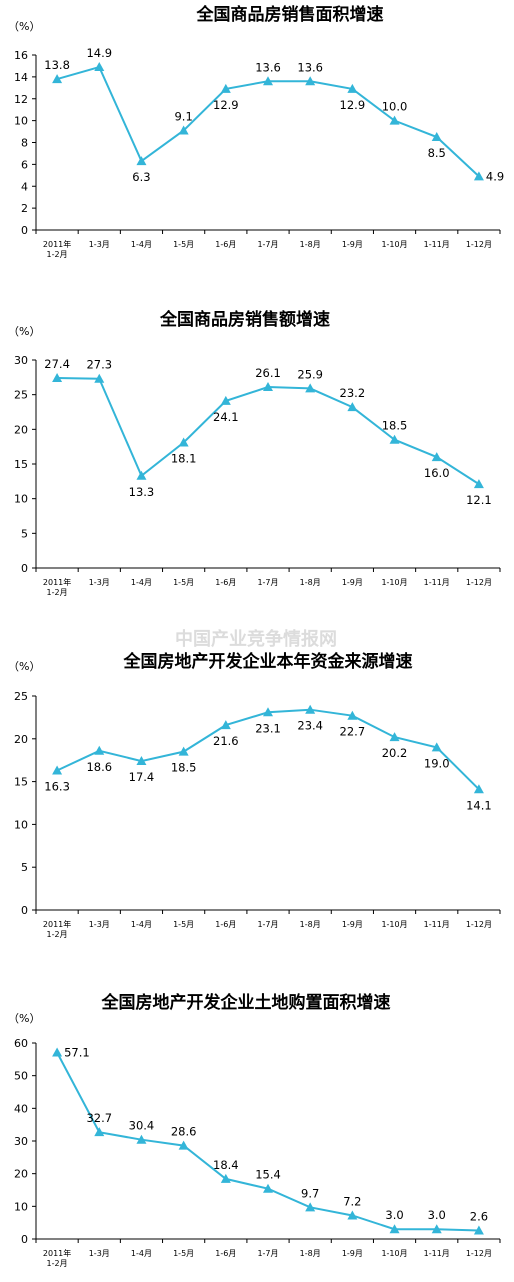 This screenshot has width=514, height=1282. Describe the element at coordinates (226, 741) in the screenshot. I see `data-label: 21.6` at that location.